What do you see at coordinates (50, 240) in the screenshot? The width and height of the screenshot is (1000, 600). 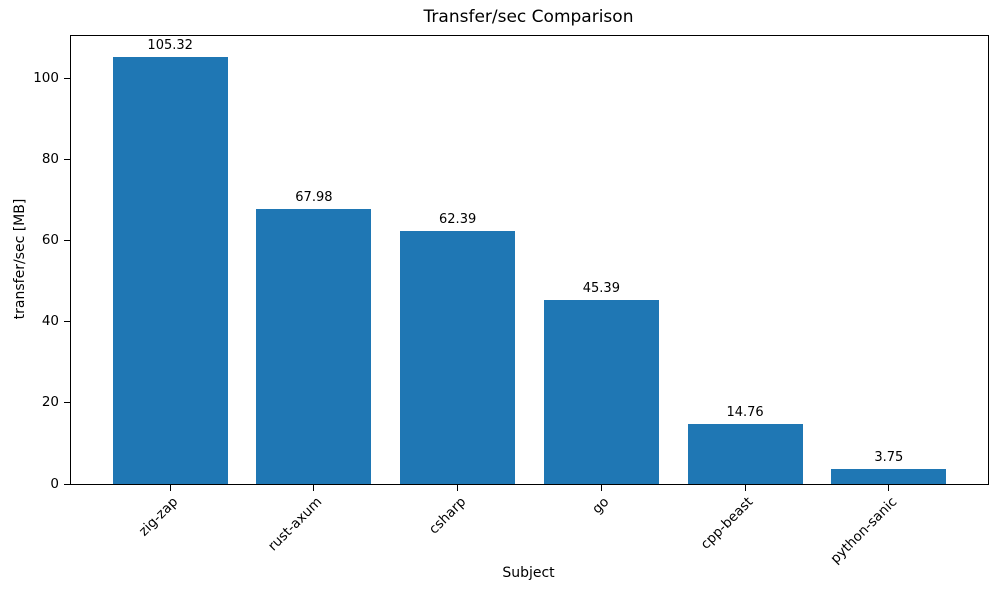 I see `y-tick-label: 60` at bounding box center [50, 240].